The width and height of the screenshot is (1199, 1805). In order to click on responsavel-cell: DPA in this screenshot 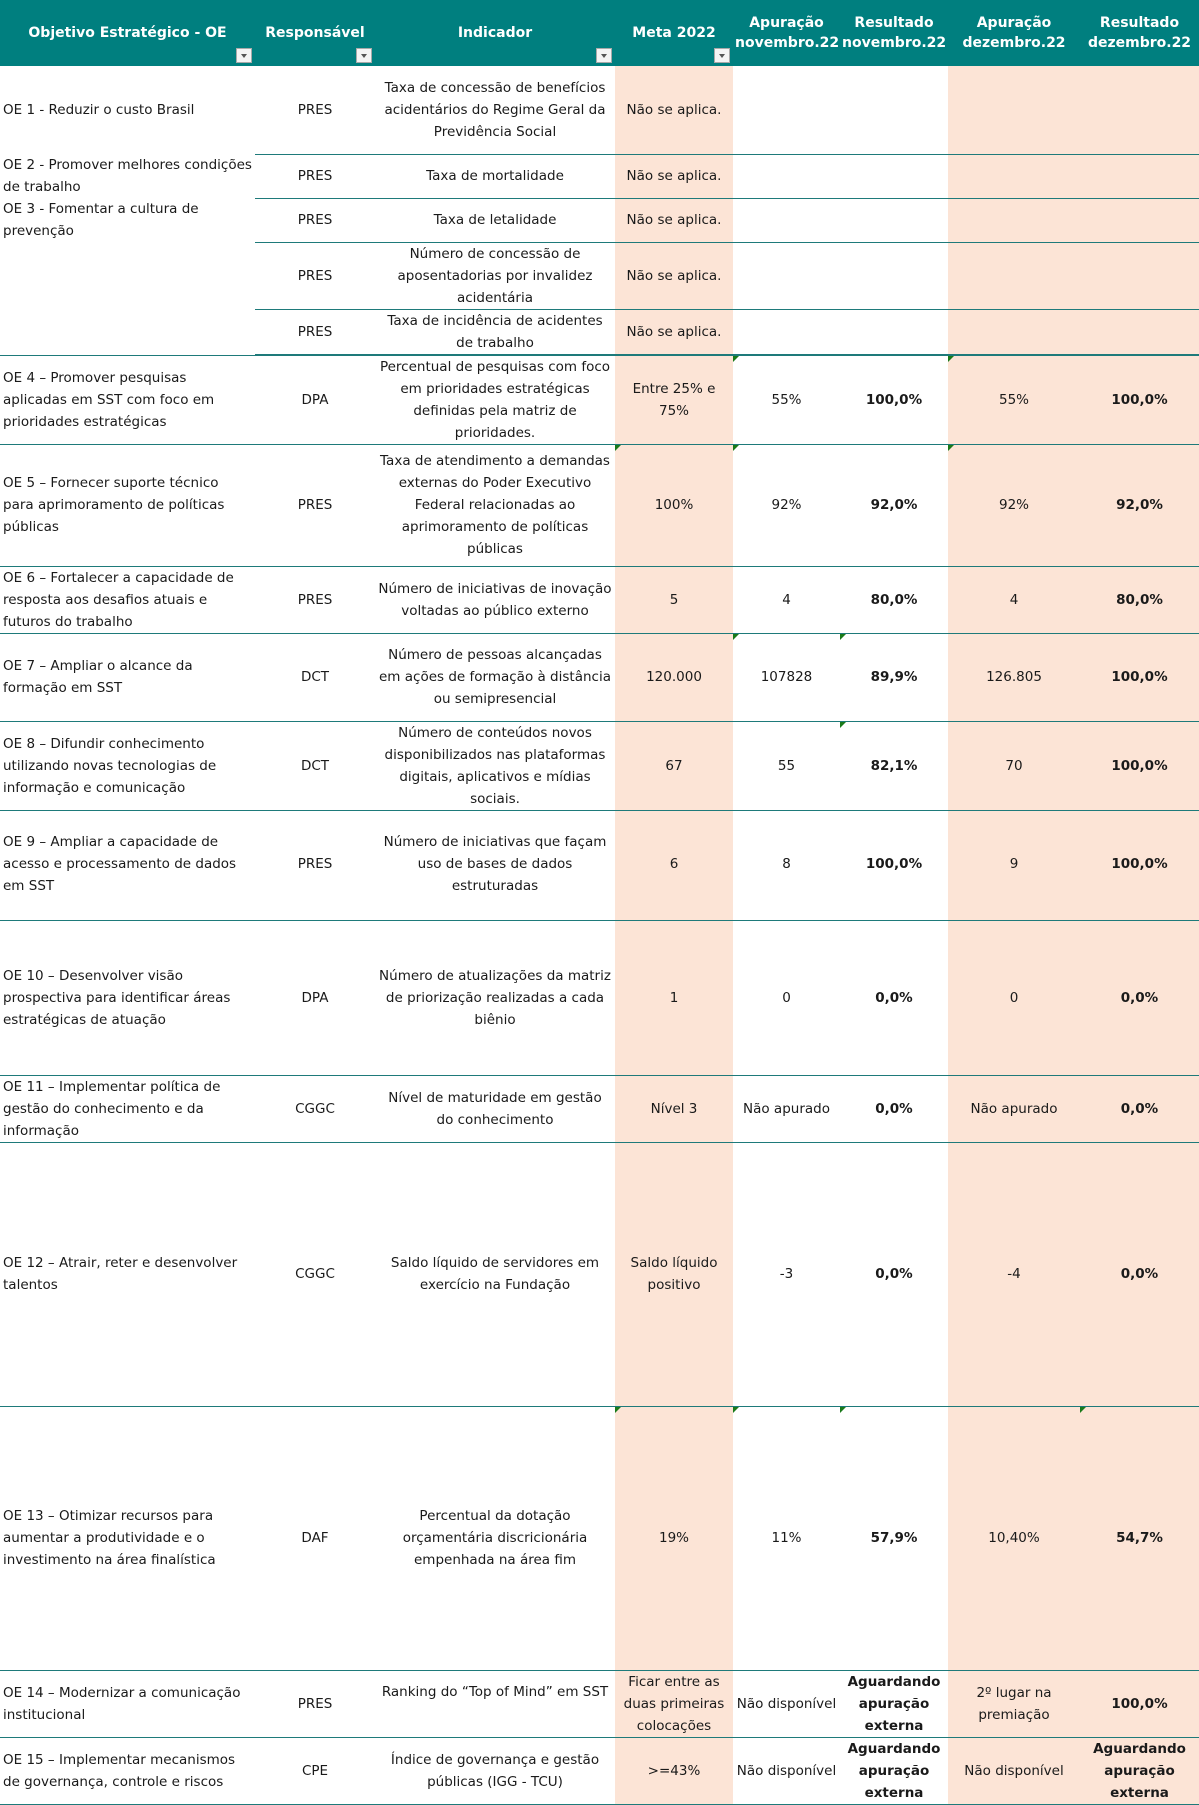, I will do `click(315, 400)`.